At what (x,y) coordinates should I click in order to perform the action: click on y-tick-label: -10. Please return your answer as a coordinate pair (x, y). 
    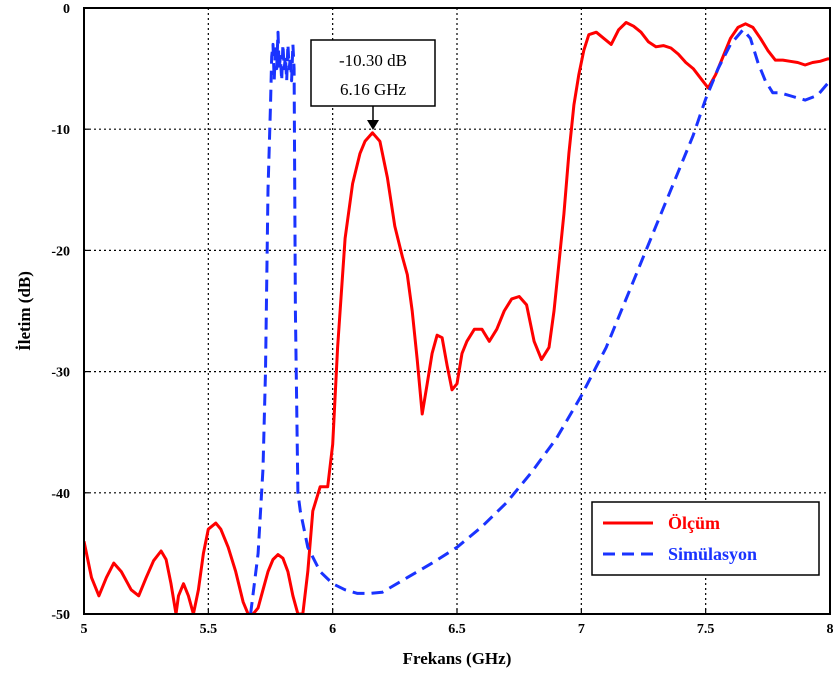
    Looking at the image, I should click on (60, 130).